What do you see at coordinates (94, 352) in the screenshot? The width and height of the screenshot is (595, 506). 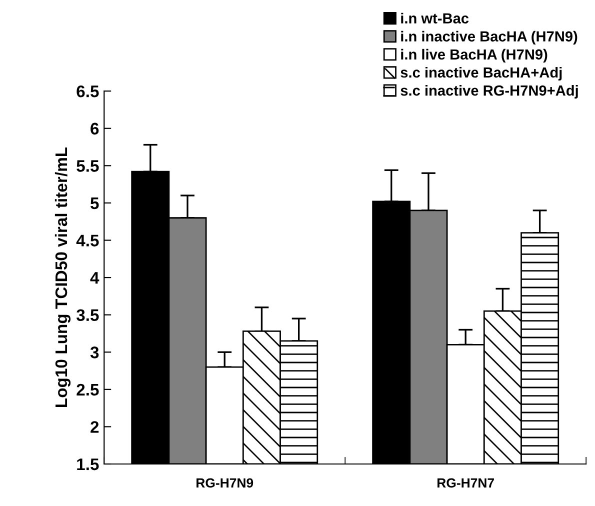 I see `y-tick-label: 3` at bounding box center [94, 352].